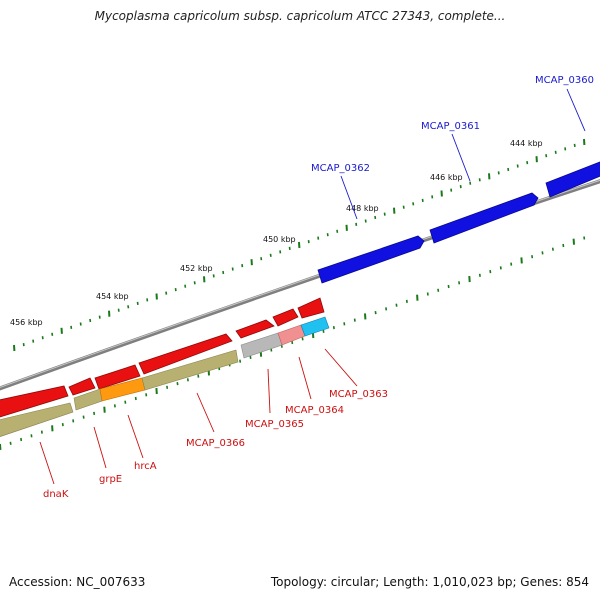 The image size is (600, 600). What do you see at coordinates (358, 394) in the screenshot?
I see `label-mcap-0363: MCAP_0363` at bounding box center [358, 394].